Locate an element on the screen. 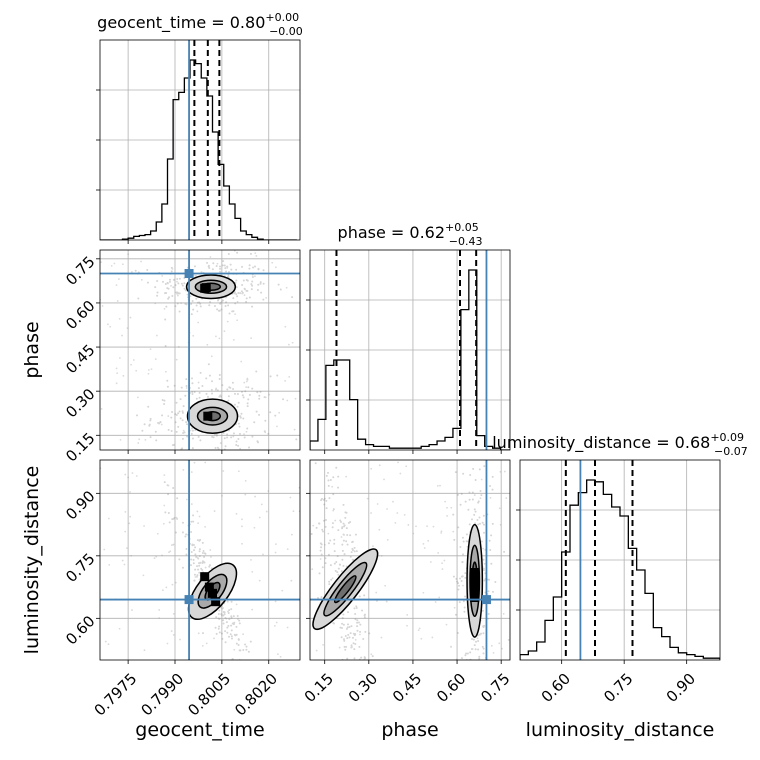 Image resolution: width=760 pixels, height=760 pixels. panel-geocent_time-vs-phase is located at coordinates (198, 351).